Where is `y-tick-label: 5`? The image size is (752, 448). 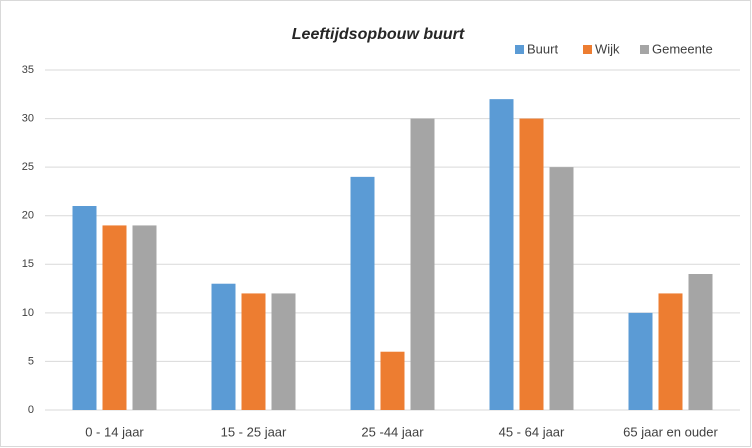 y-tick-label: 5 is located at coordinates (31, 361).